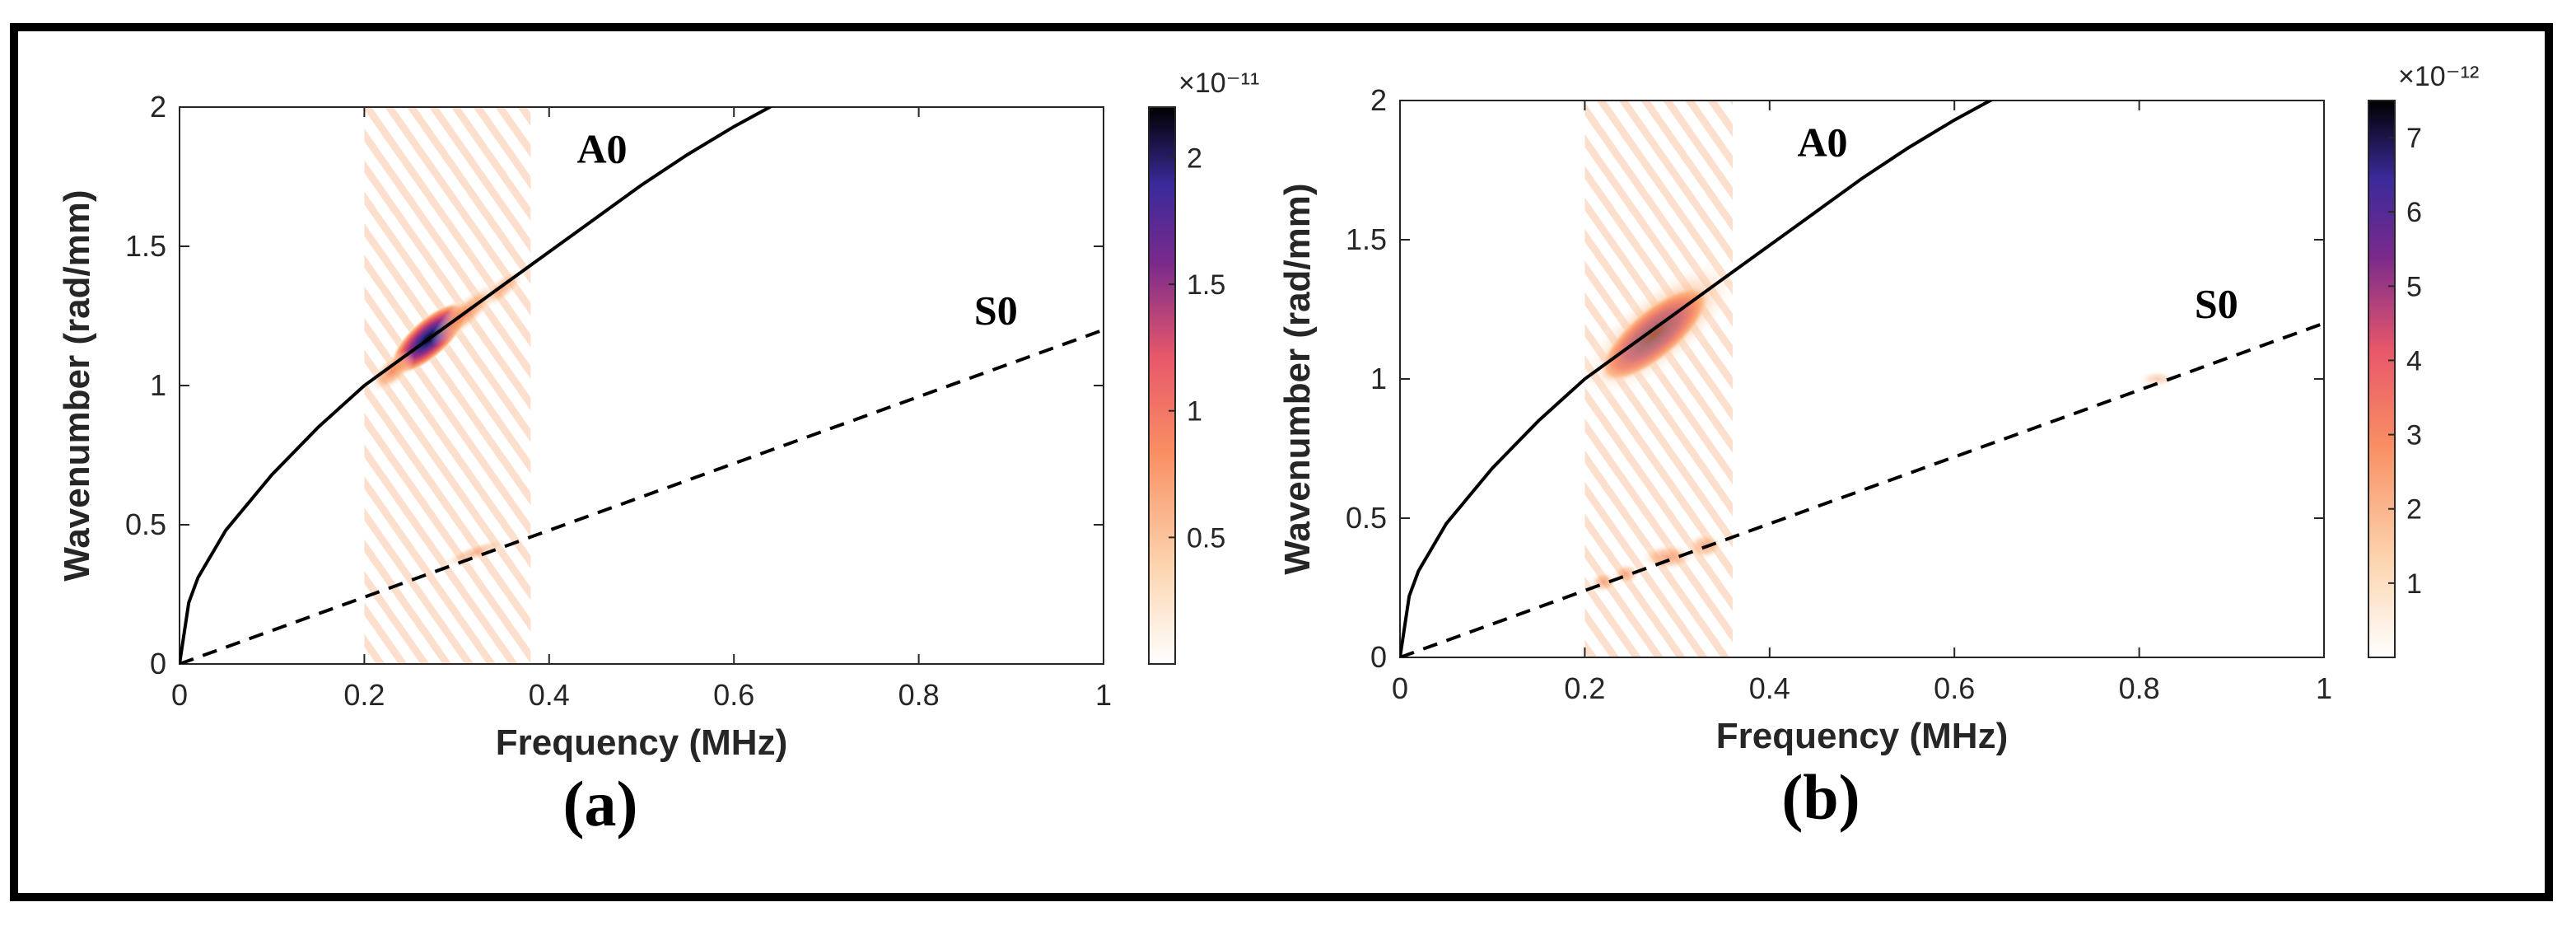 The height and width of the screenshot is (935, 2576). Describe the element at coordinates (1206, 285) in the screenshot. I see `colorbar-tick-label: 1.5` at that location.